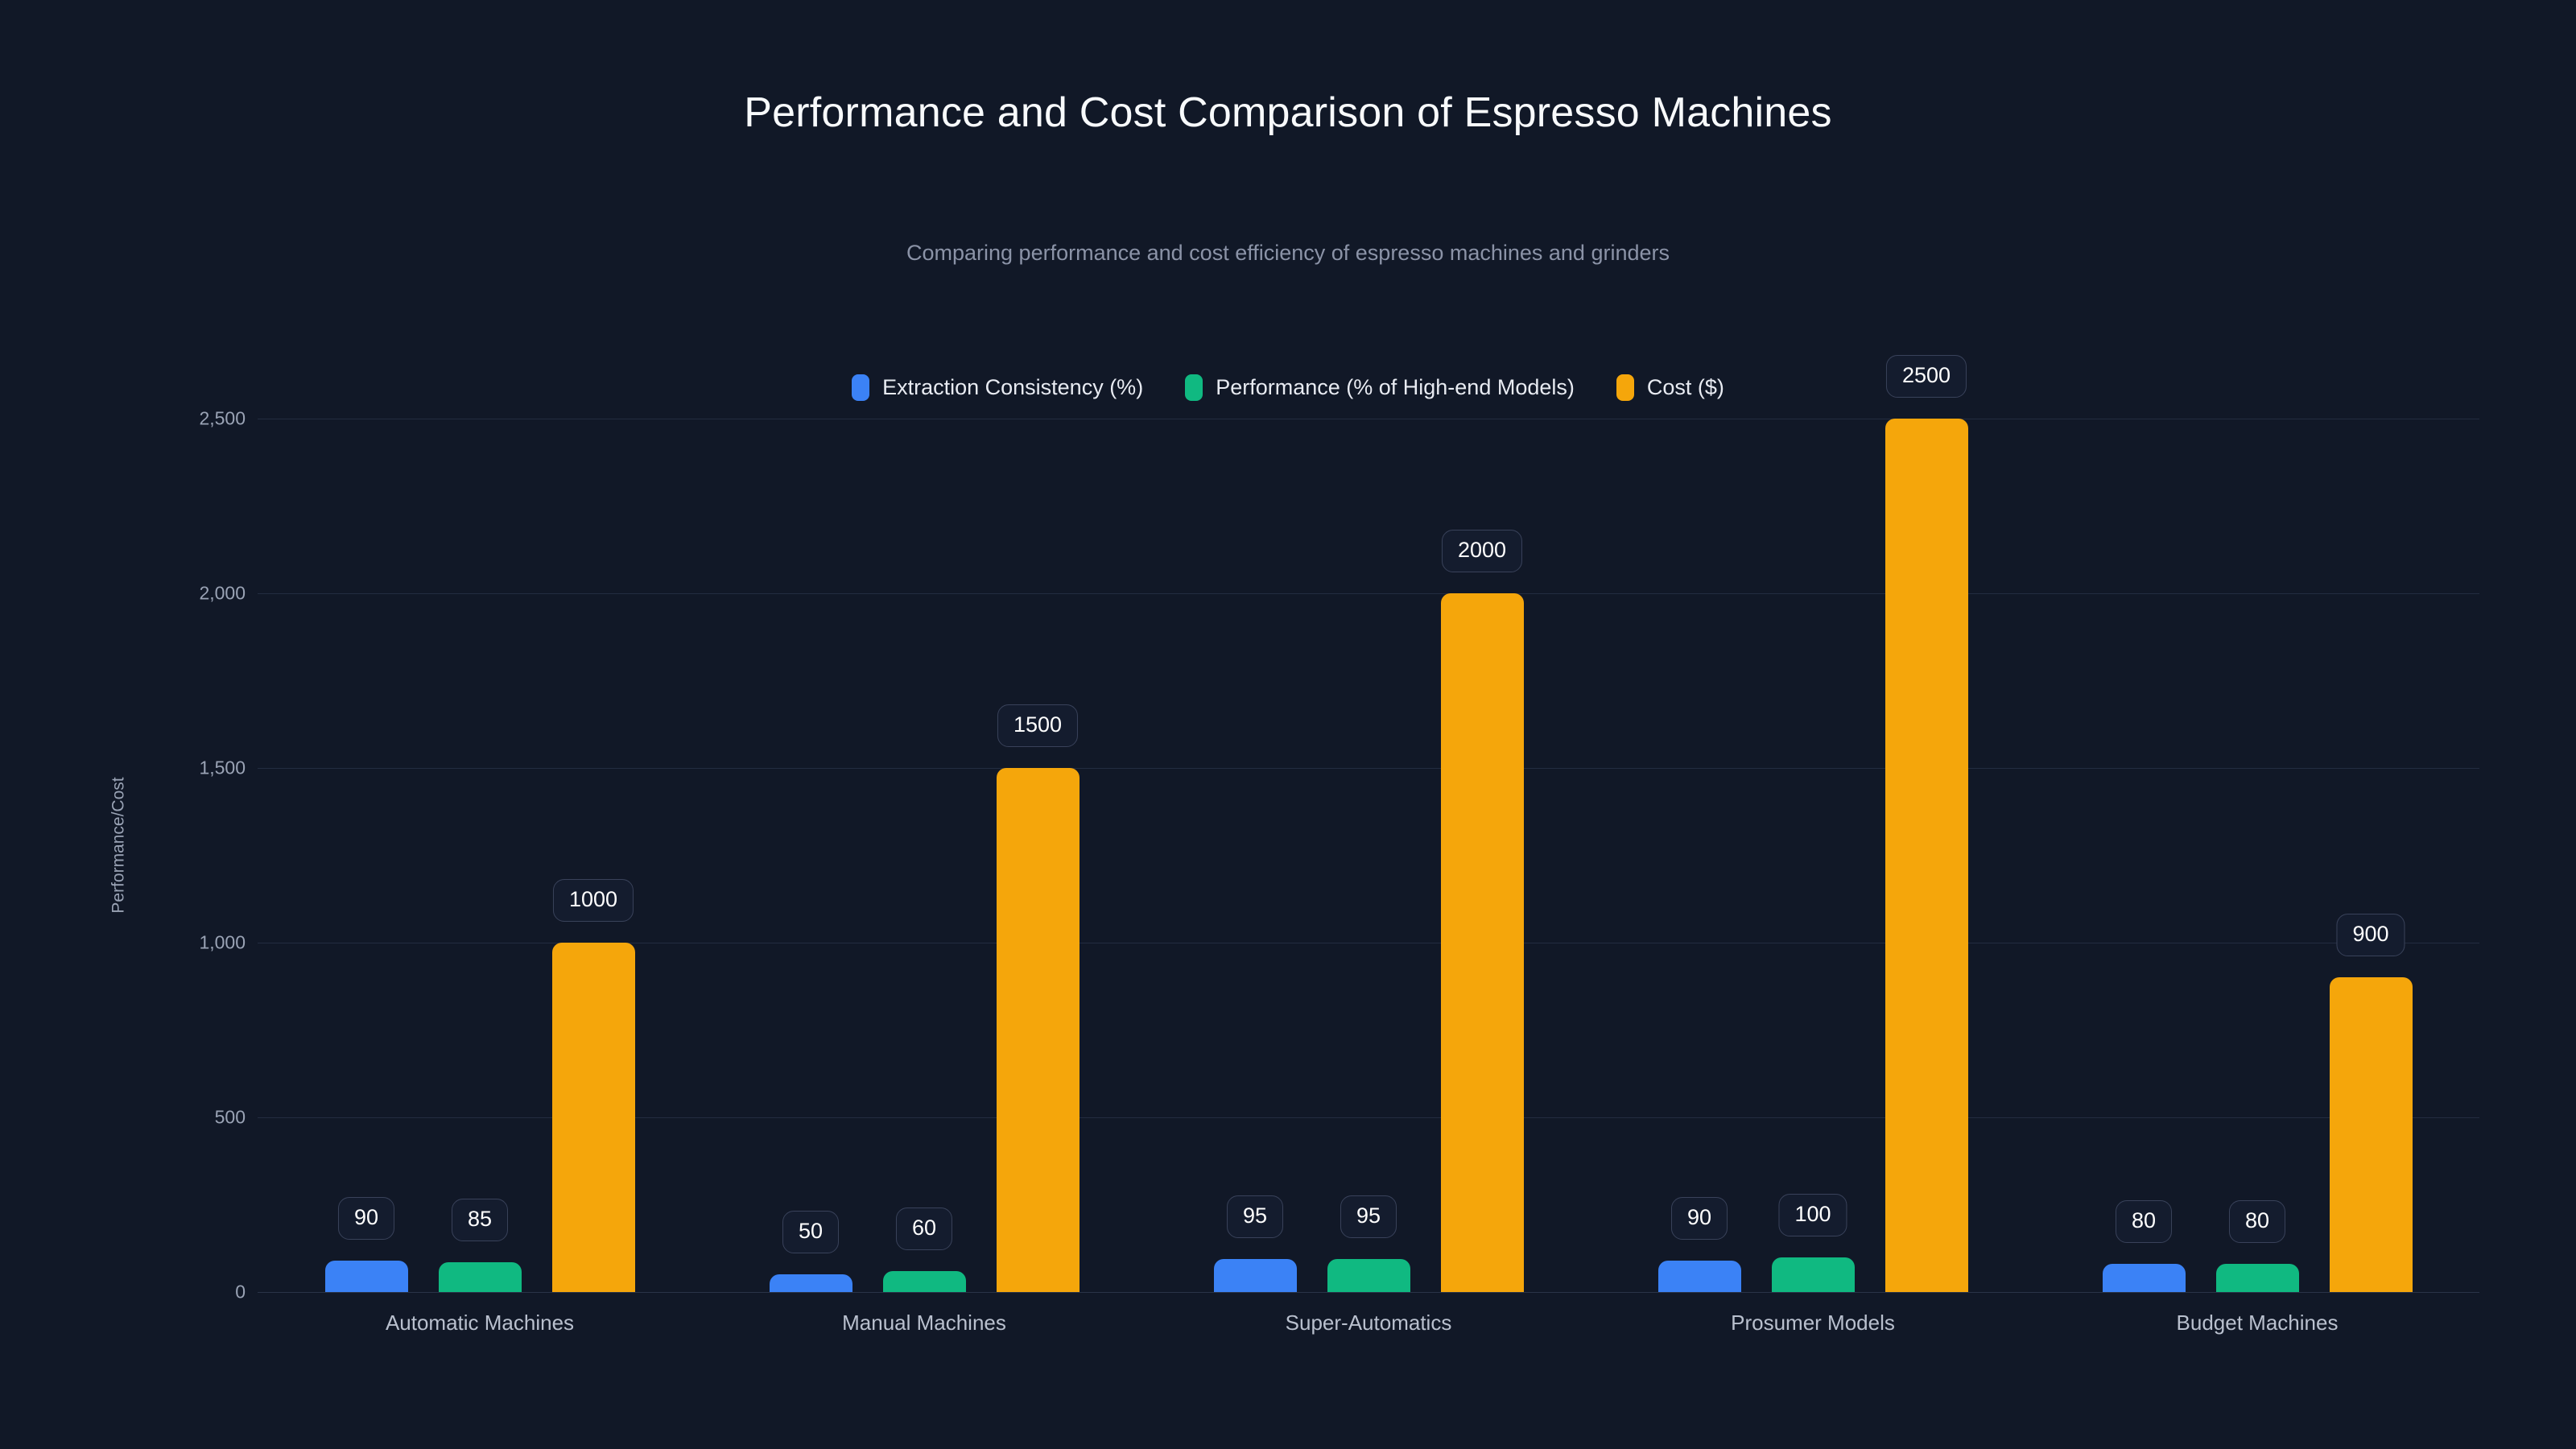  Describe the element at coordinates (222, 767) in the screenshot. I see `y-tick-label: 1,500` at that location.